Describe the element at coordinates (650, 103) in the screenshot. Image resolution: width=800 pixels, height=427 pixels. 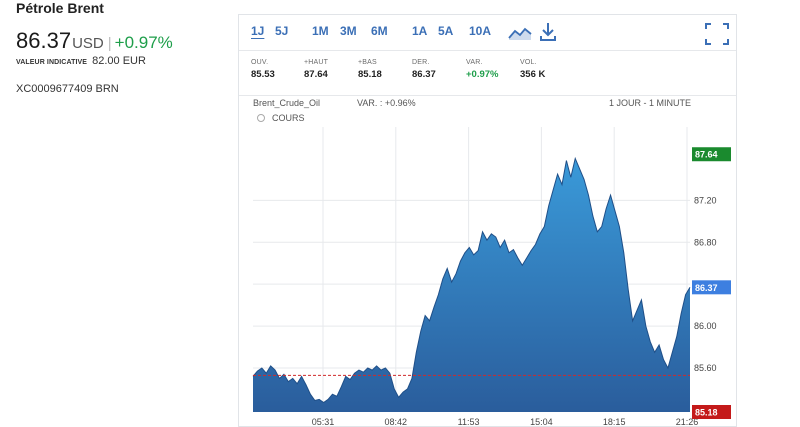
I see `period-label: 1 JOUR - 1 MINUTE` at that location.